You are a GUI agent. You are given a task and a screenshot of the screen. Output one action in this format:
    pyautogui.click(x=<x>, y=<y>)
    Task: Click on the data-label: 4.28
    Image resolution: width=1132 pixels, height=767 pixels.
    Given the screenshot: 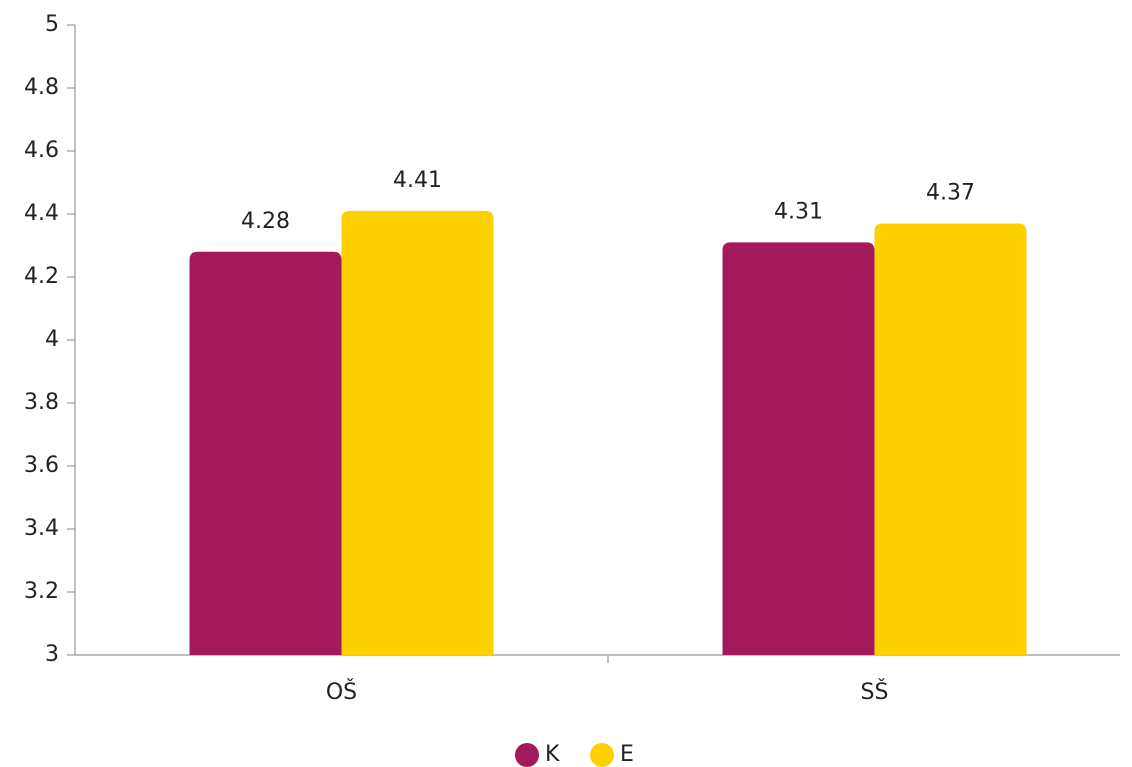 What is the action you would take?
    pyautogui.click(x=265, y=221)
    